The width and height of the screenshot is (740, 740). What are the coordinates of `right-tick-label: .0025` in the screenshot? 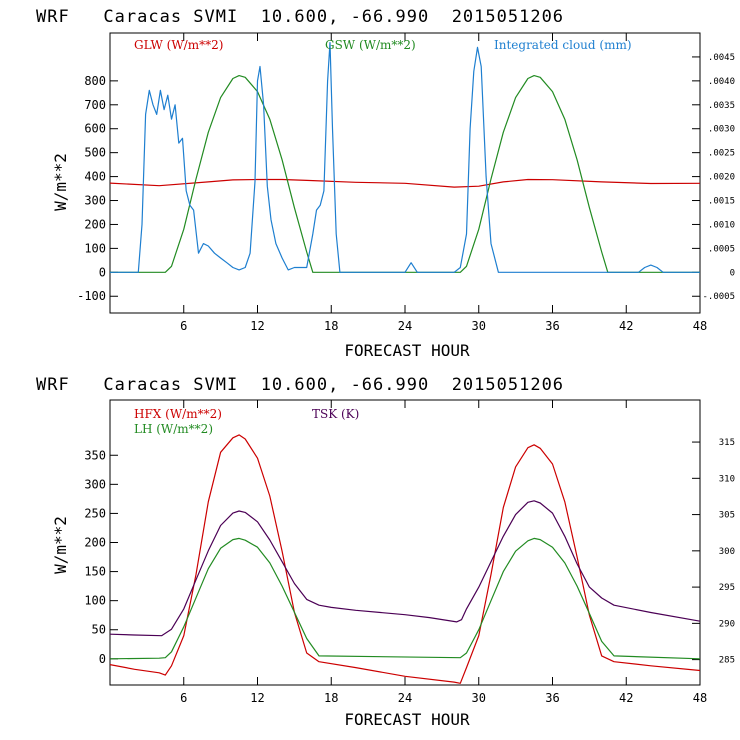 It's located at (721, 154).